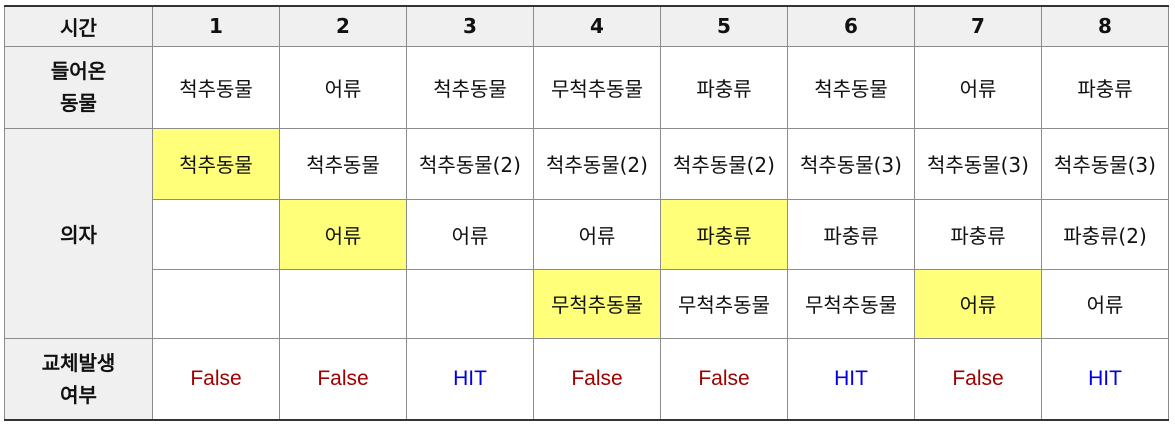  I want to click on header-row: 시간 1 2 3 4 5 6 7 8, so click(586, 26).